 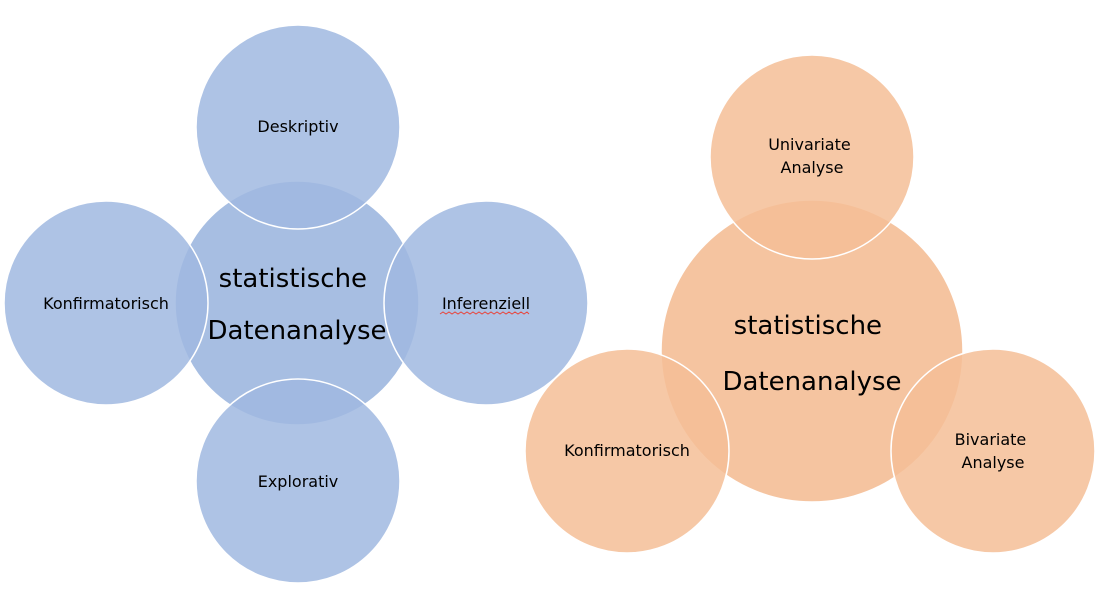 I want to click on blue-bottom-label: Explorativ, so click(x=298, y=481).